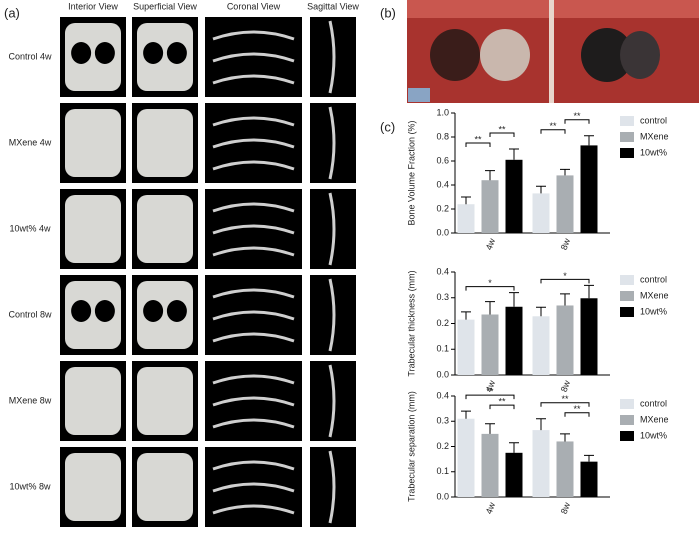 This screenshot has width=699, height=535. Describe the element at coordinates (254, 6) in the screenshot. I see `column-header: Coronal View` at that location.